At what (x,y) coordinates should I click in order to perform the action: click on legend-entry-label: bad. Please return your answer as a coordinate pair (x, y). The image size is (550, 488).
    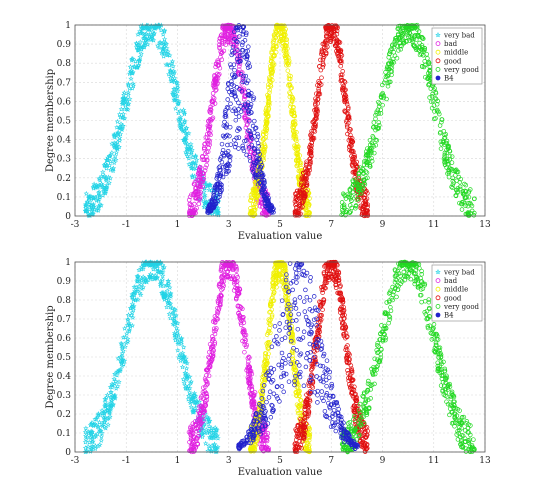
    Looking at the image, I should click on (451, 44).